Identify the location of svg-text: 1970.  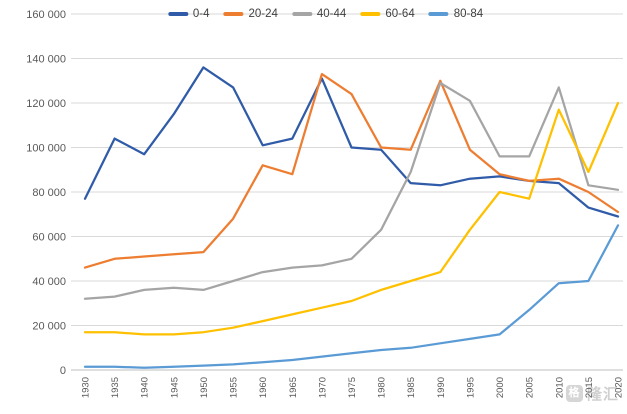
(322, 387).